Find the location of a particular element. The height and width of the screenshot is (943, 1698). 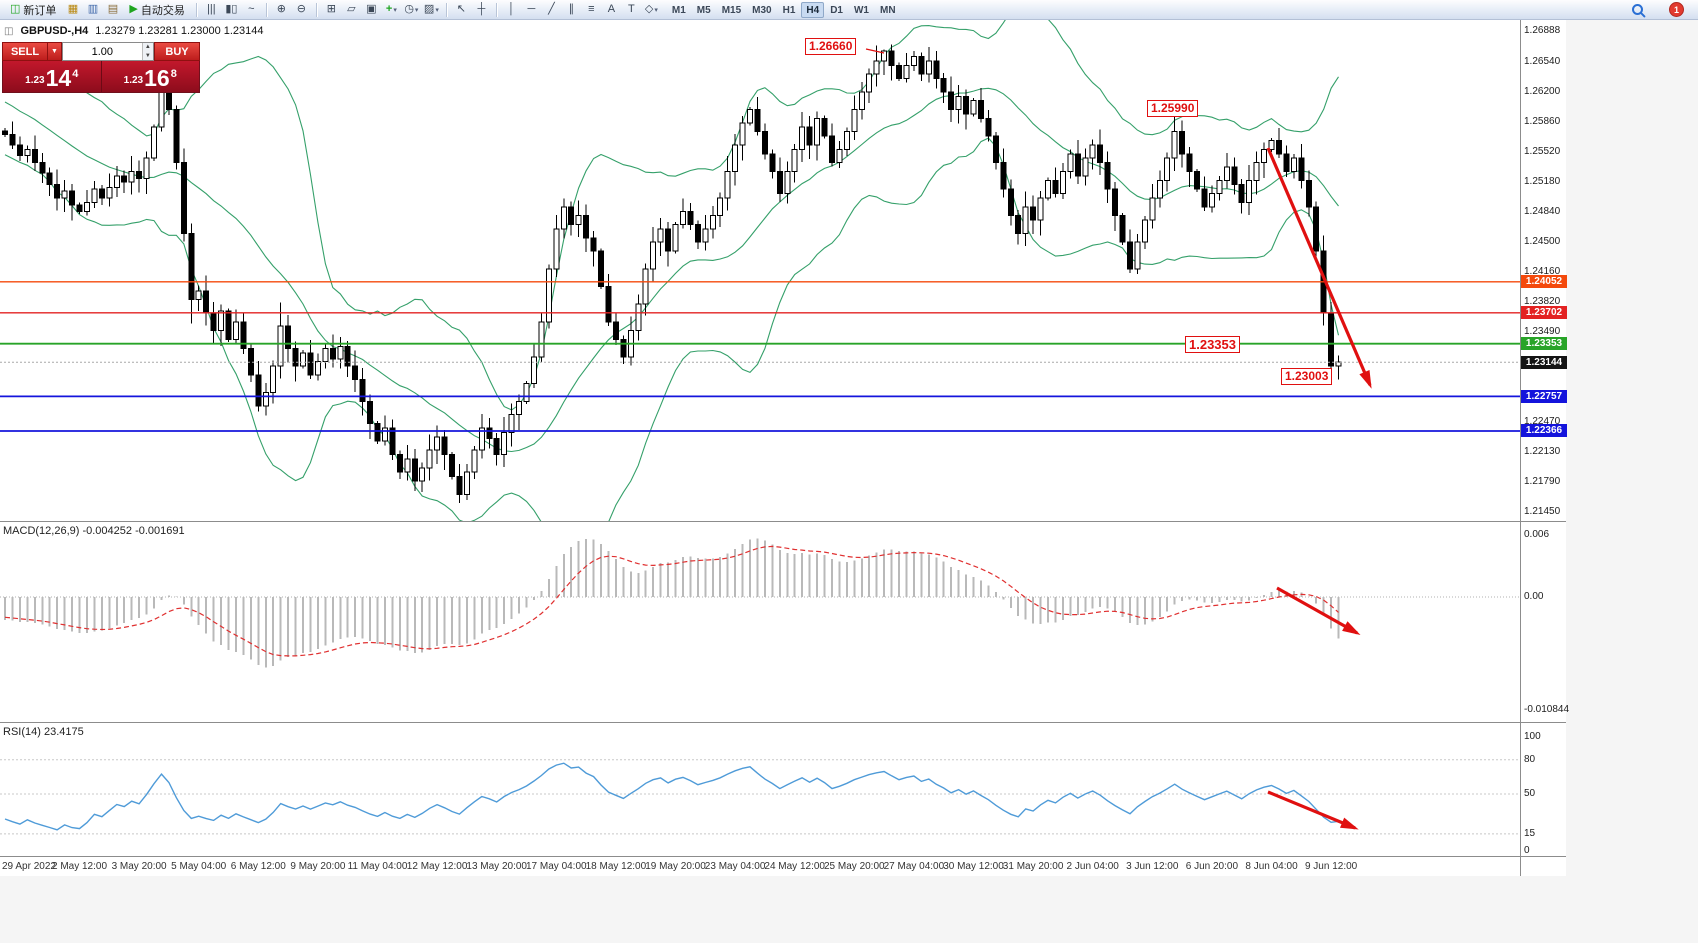

timeframe-h4: H4 is located at coordinates (813, 9).